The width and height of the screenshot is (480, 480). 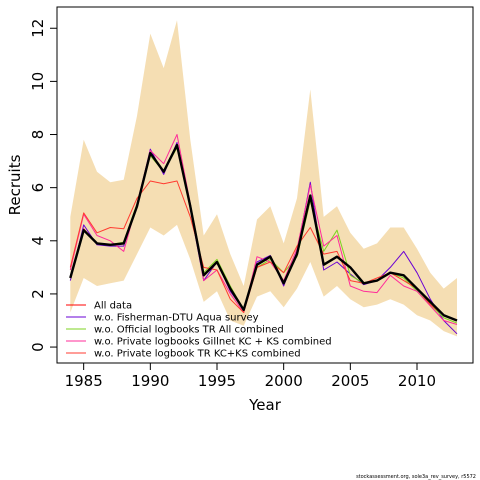 I want to click on y-axis: 0 2 4 6 8 10 12, so click(x=43, y=185).